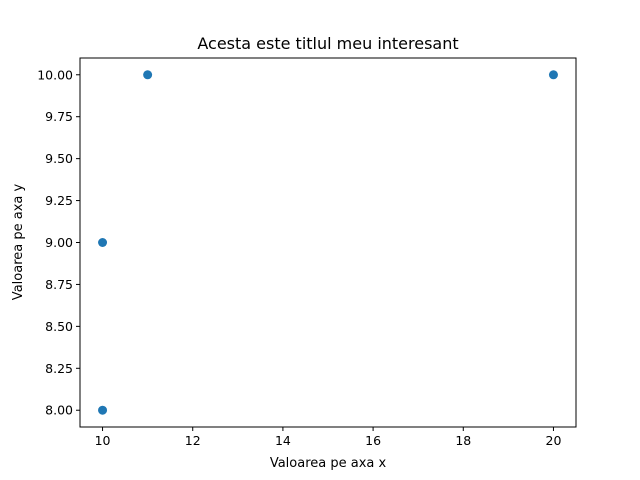 The height and width of the screenshot is (480, 640). I want to click on y-tick-label: 9.50, so click(59, 158).